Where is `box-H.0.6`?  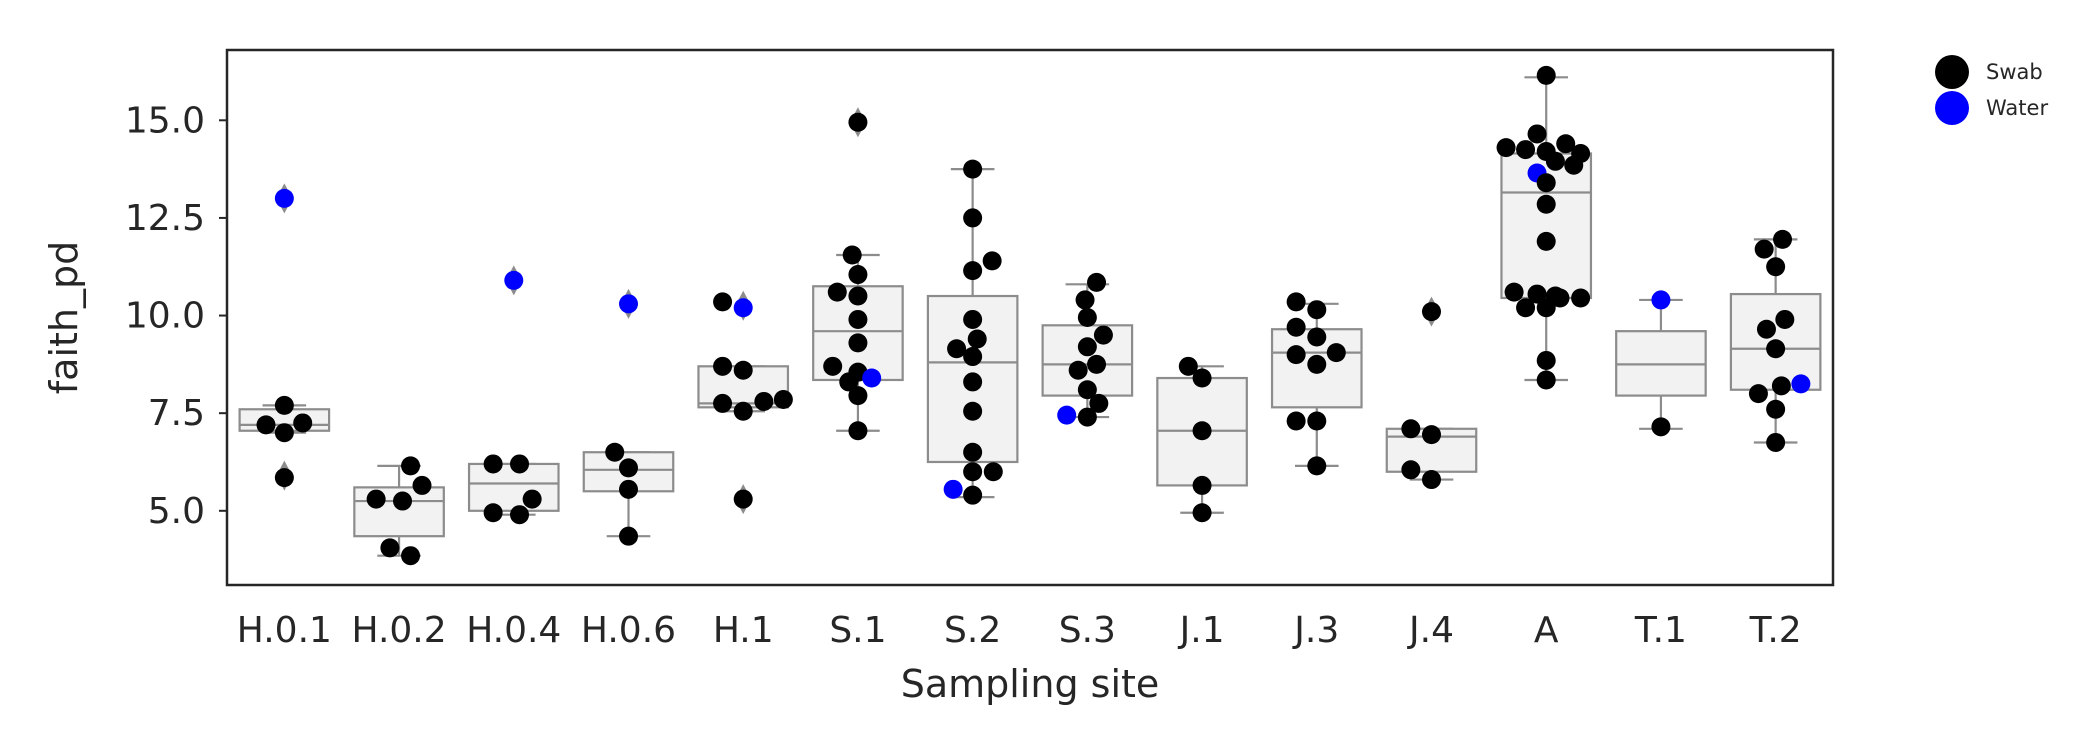 box-H.0.6 is located at coordinates (628, 413).